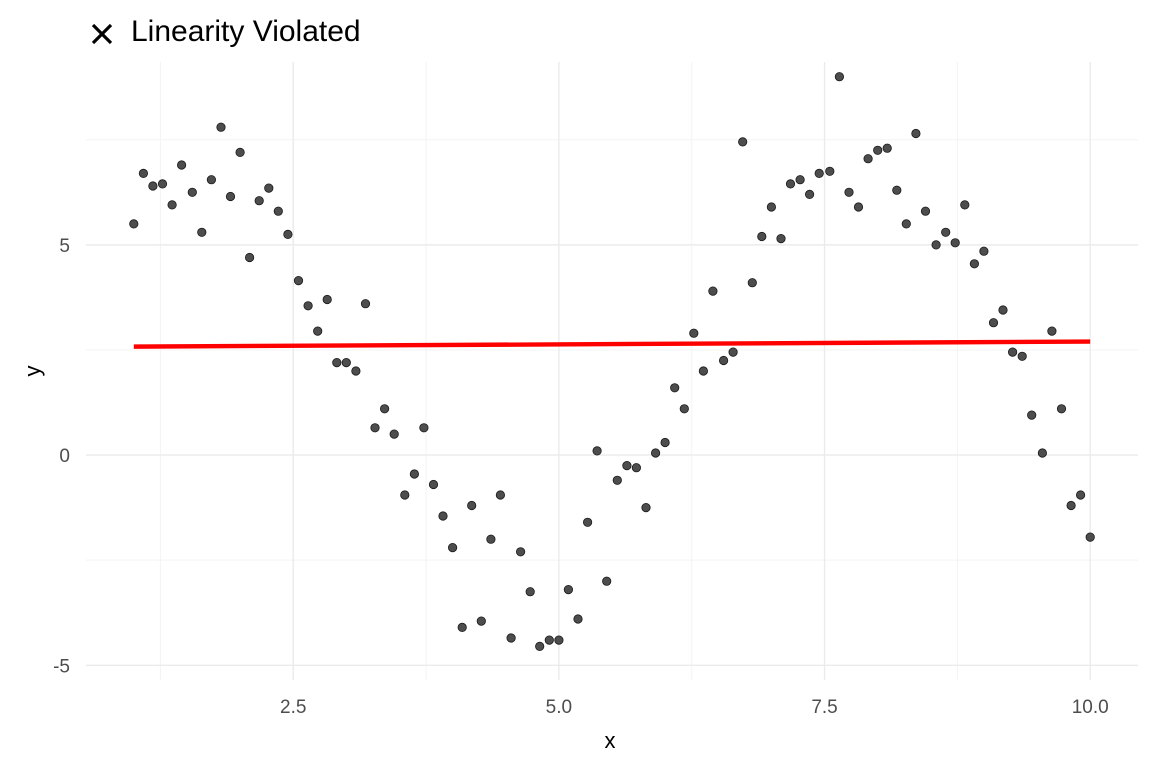 Image resolution: width=1152 pixels, height=768 pixels. What do you see at coordinates (246, 31) in the screenshot?
I see `chart-title: Linearity Violated` at bounding box center [246, 31].